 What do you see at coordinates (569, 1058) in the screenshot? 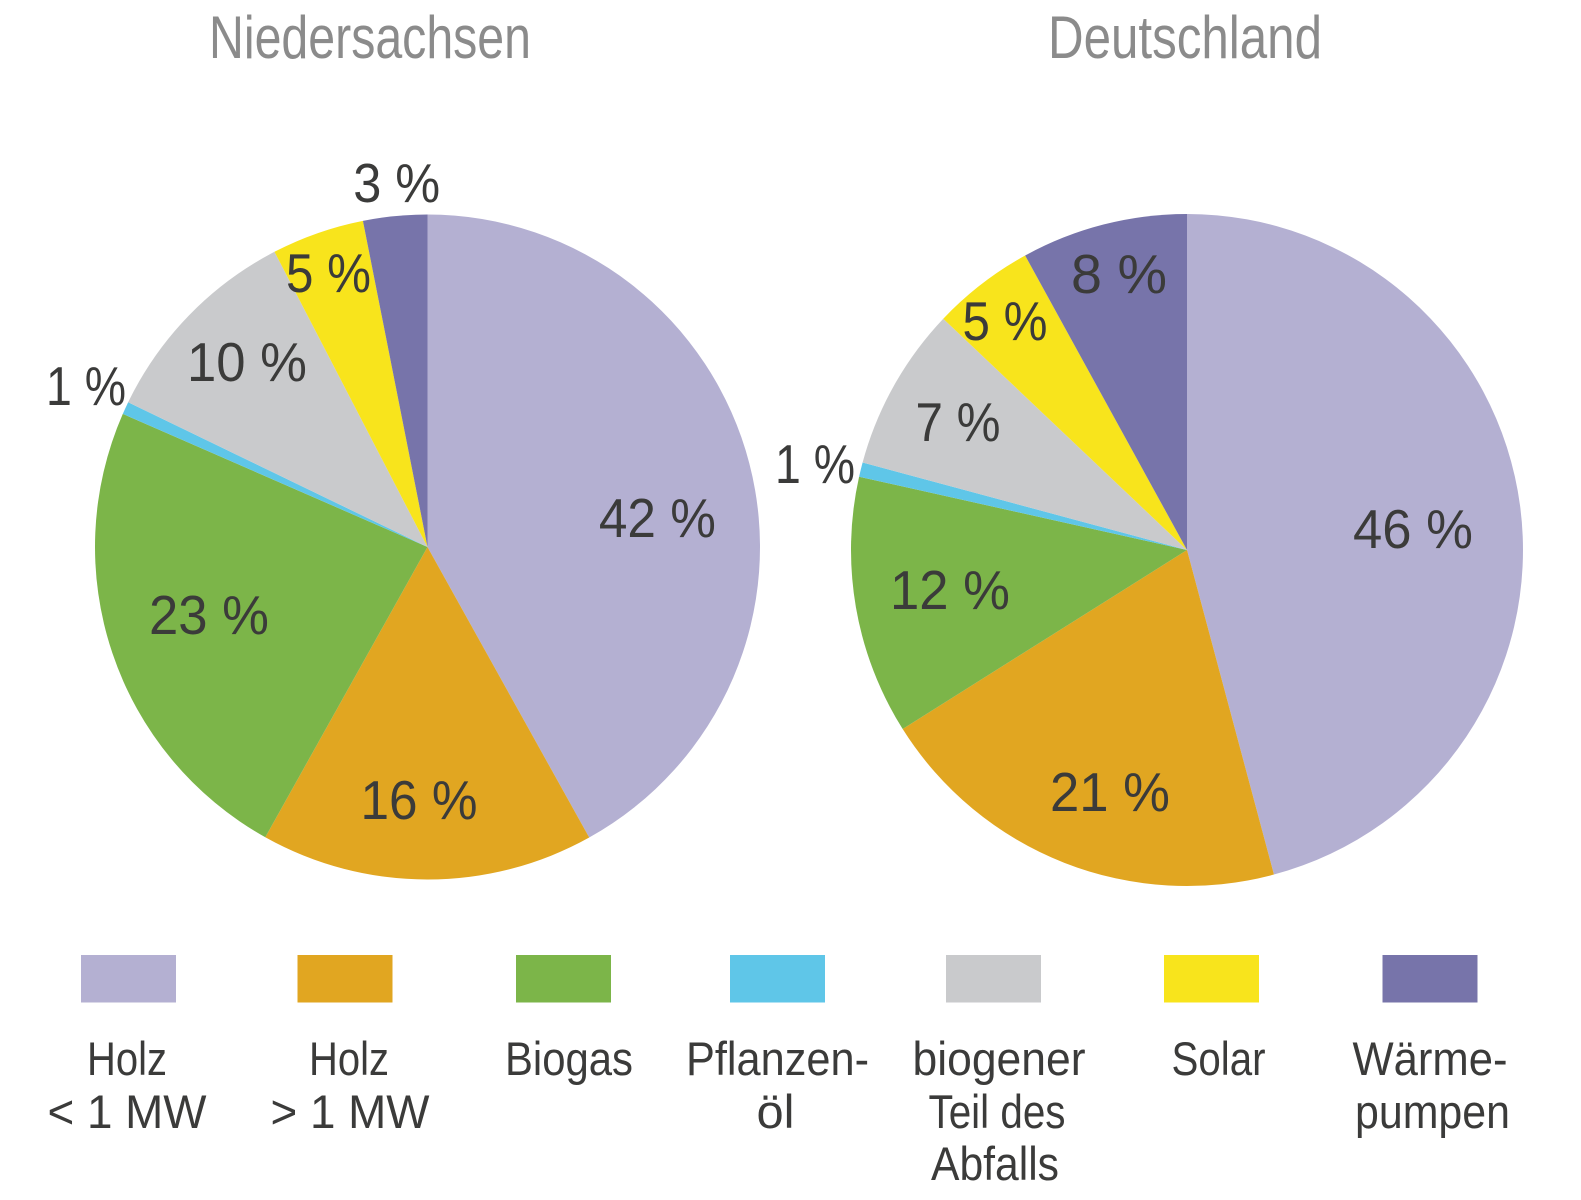
I see `svg-text: Biogas` at bounding box center [569, 1058].